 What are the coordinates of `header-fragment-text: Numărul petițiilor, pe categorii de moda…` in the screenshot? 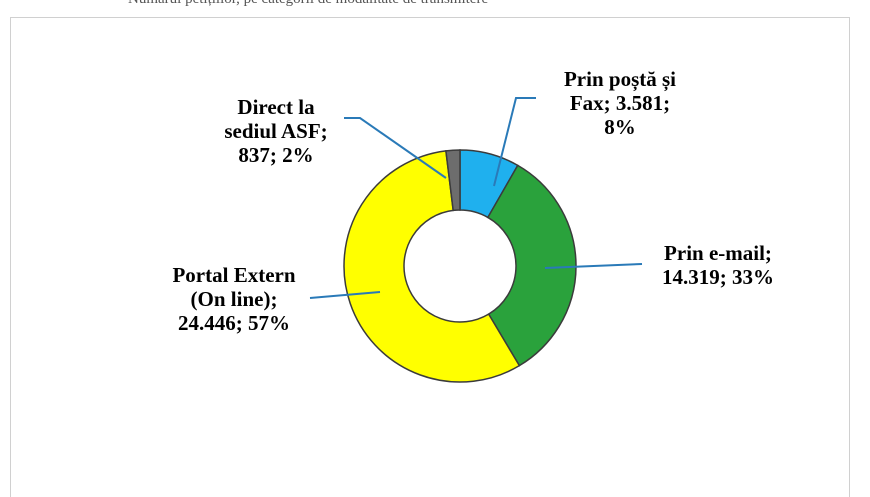 It's located at (308, 4).